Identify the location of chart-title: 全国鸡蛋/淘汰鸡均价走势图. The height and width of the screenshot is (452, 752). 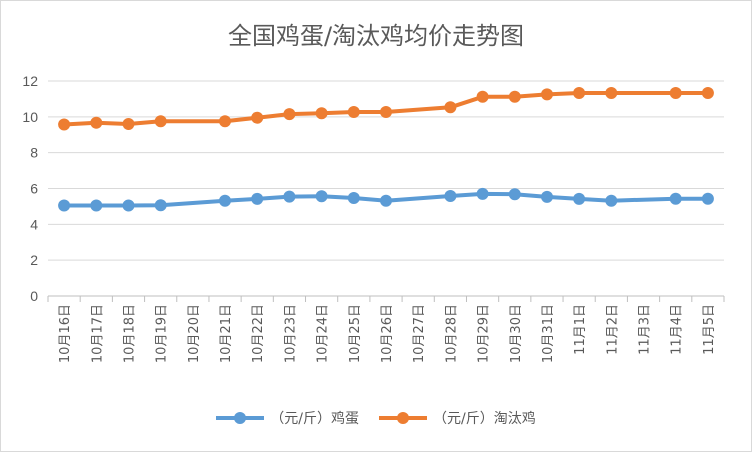
(376, 36).